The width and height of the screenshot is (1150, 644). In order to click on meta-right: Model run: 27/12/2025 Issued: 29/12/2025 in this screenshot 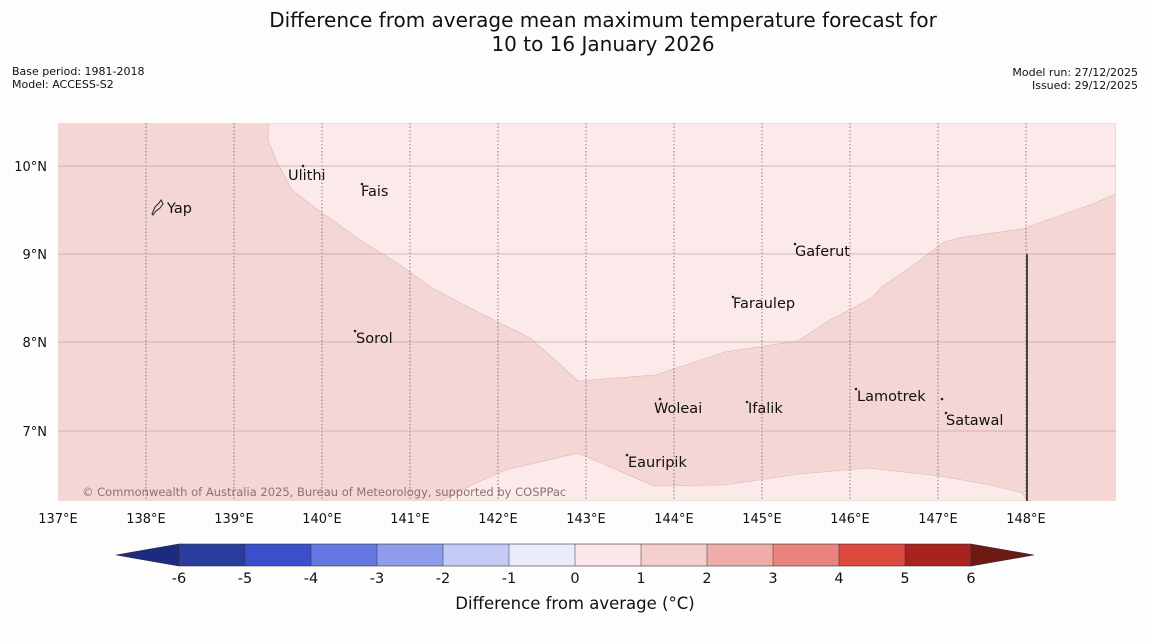, I will do `click(1075, 79)`.